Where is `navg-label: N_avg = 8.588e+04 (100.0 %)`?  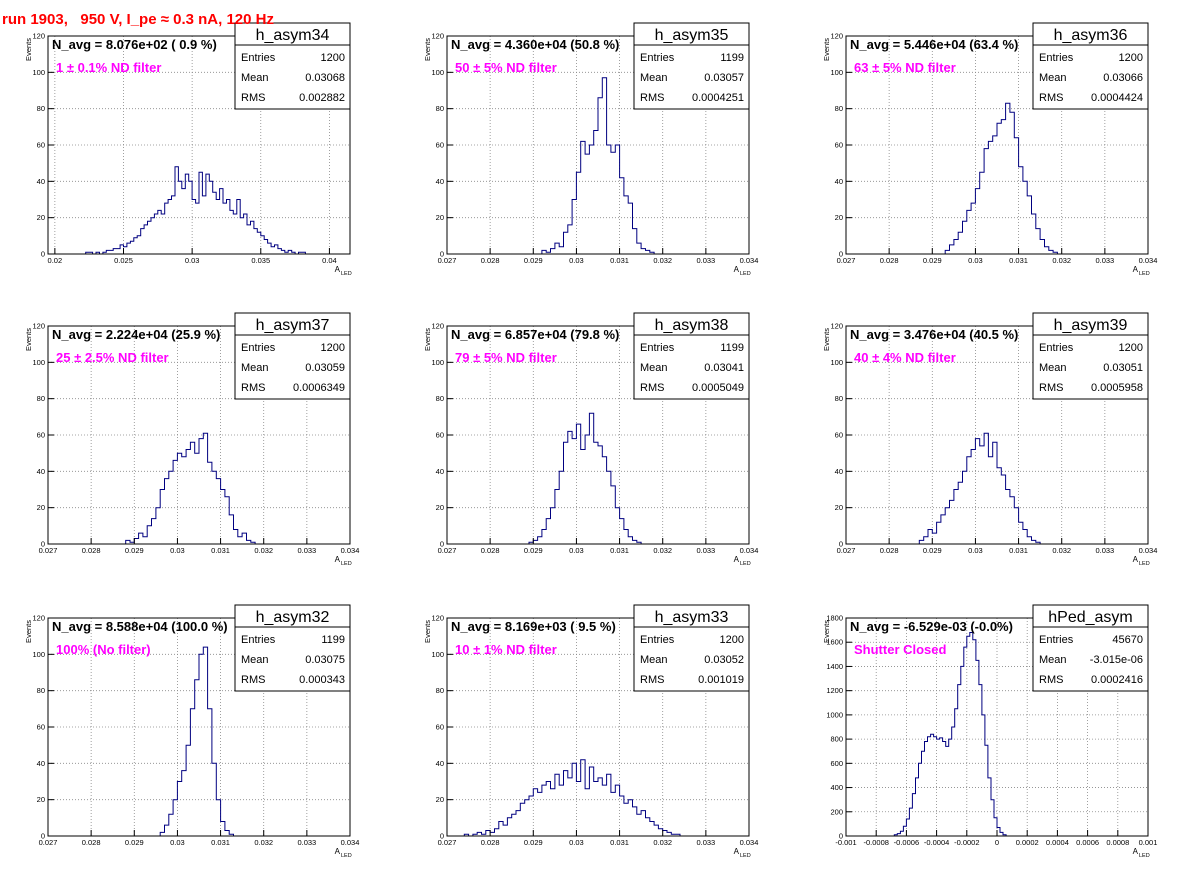
navg-label: N_avg = 8.588e+04 (100.0 %) is located at coordinates (140, 626).